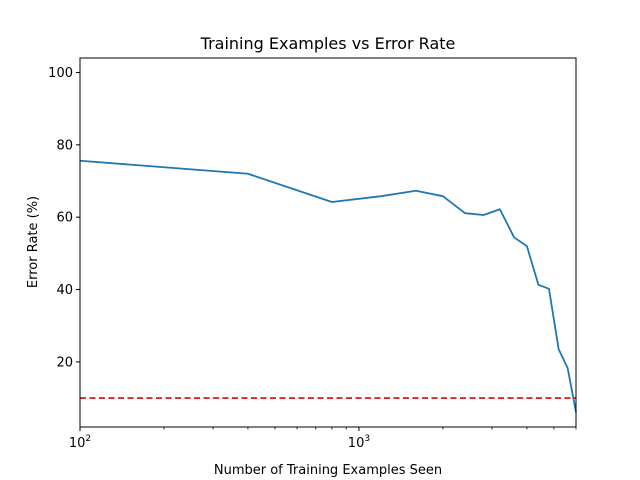 Image resolution: width=640 pixels, height=480 pixels. Describe the element at coordinates (64, 362) in the screenshot. I see `y-tick-label: 20` at that location.